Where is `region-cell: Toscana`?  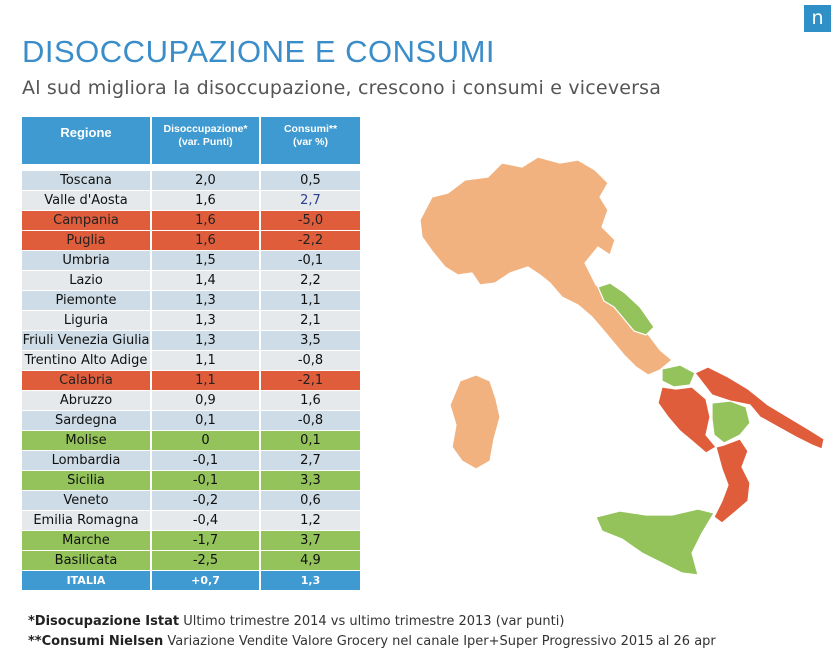
region-cell: Toscana is located at coordinates (87, 180).